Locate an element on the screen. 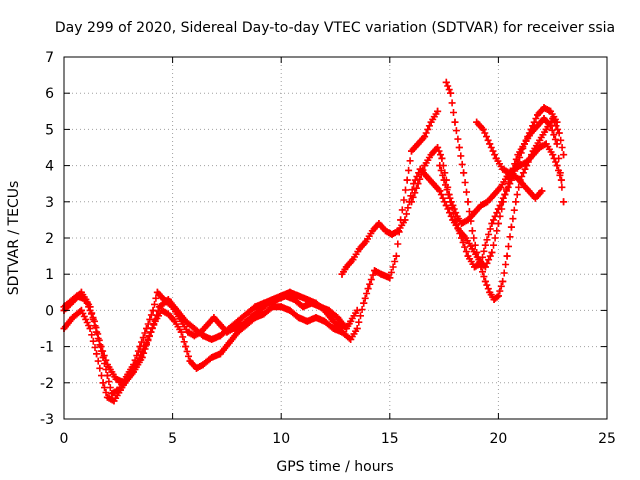  y-tick-label: 2 is located at coordinates (49, 239).